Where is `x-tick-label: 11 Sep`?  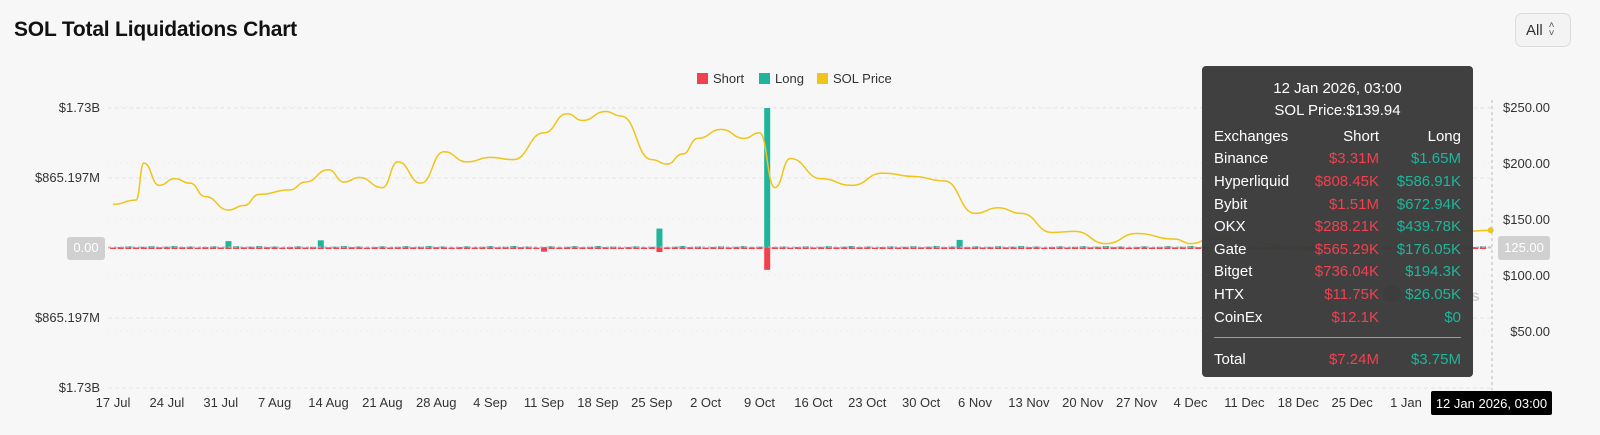
x-tick-label: 11 Sep is located at coordinates (544, 402).